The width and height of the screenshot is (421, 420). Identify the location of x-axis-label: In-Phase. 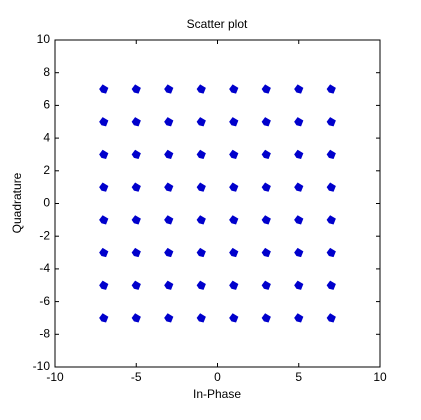
(217, 394).